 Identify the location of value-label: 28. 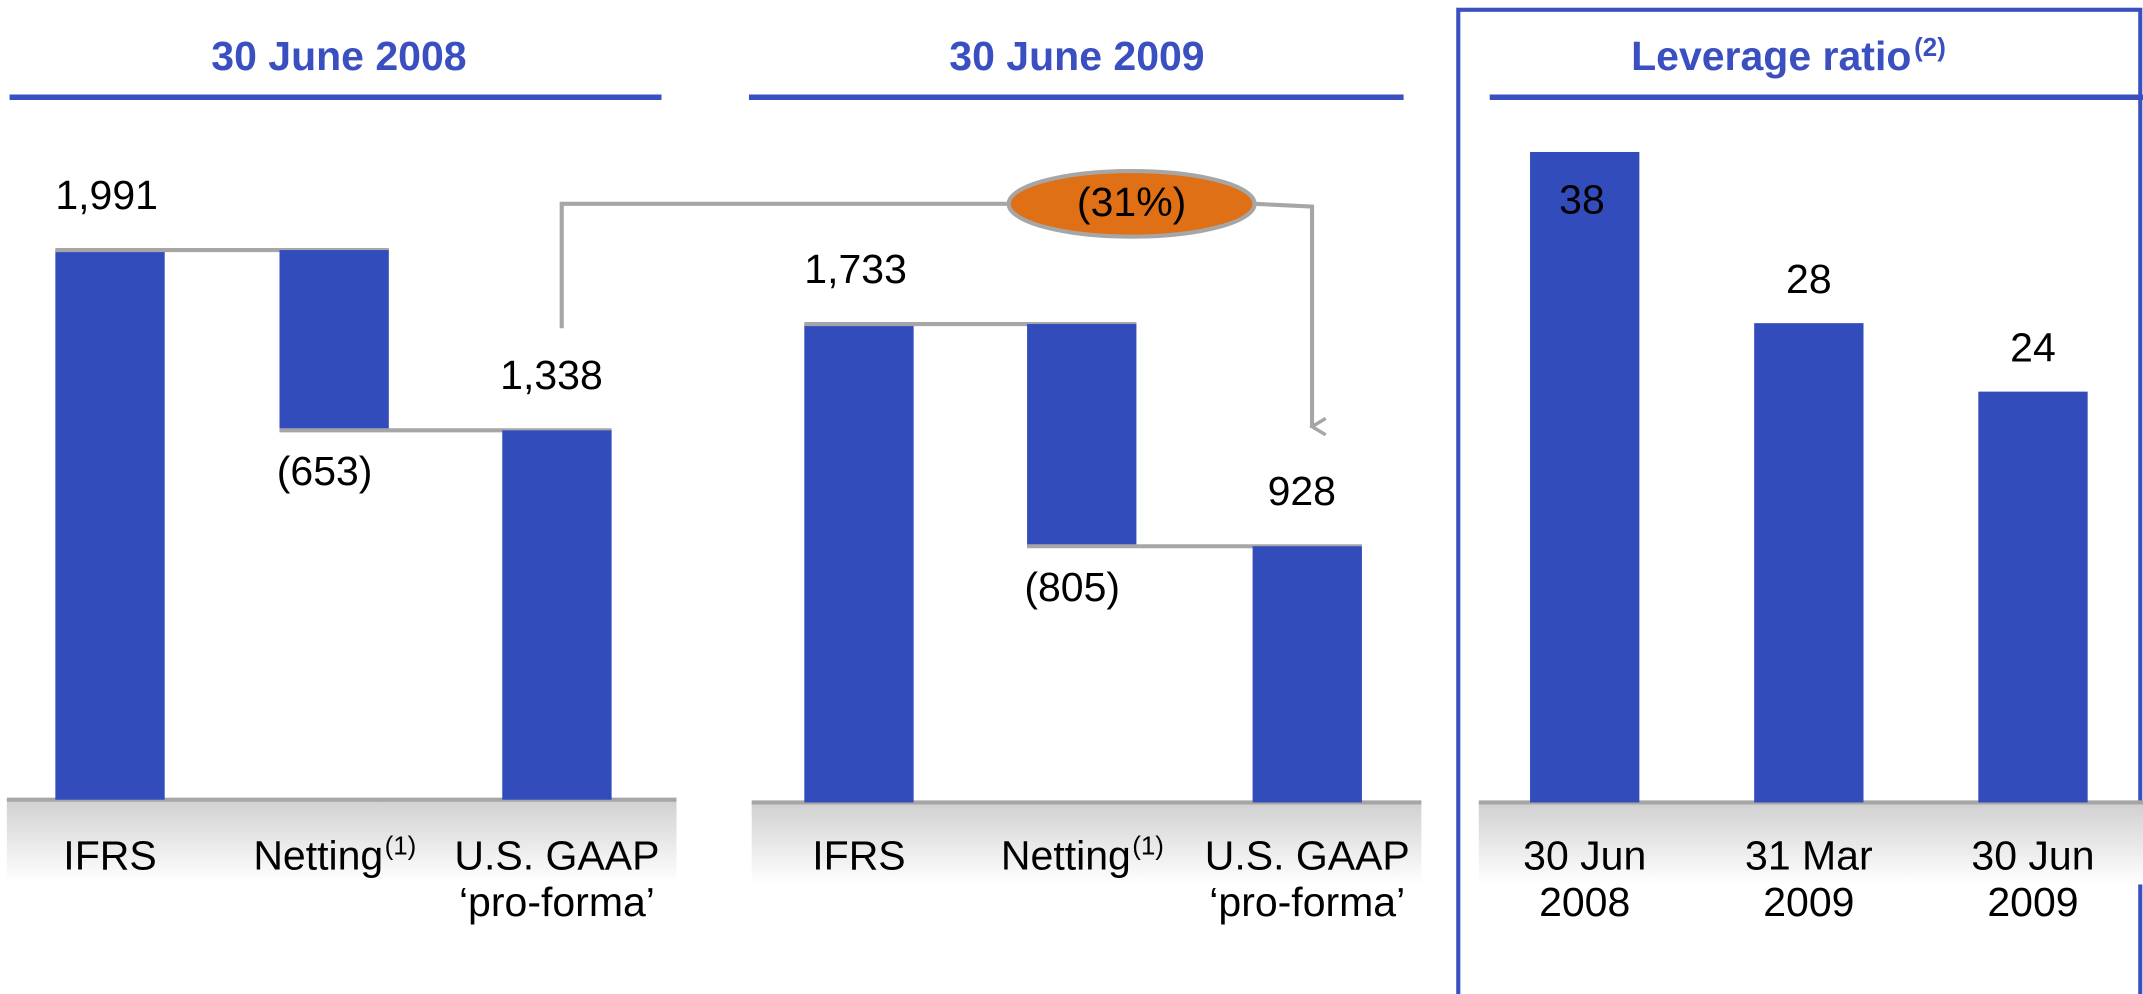
(1809, 279).